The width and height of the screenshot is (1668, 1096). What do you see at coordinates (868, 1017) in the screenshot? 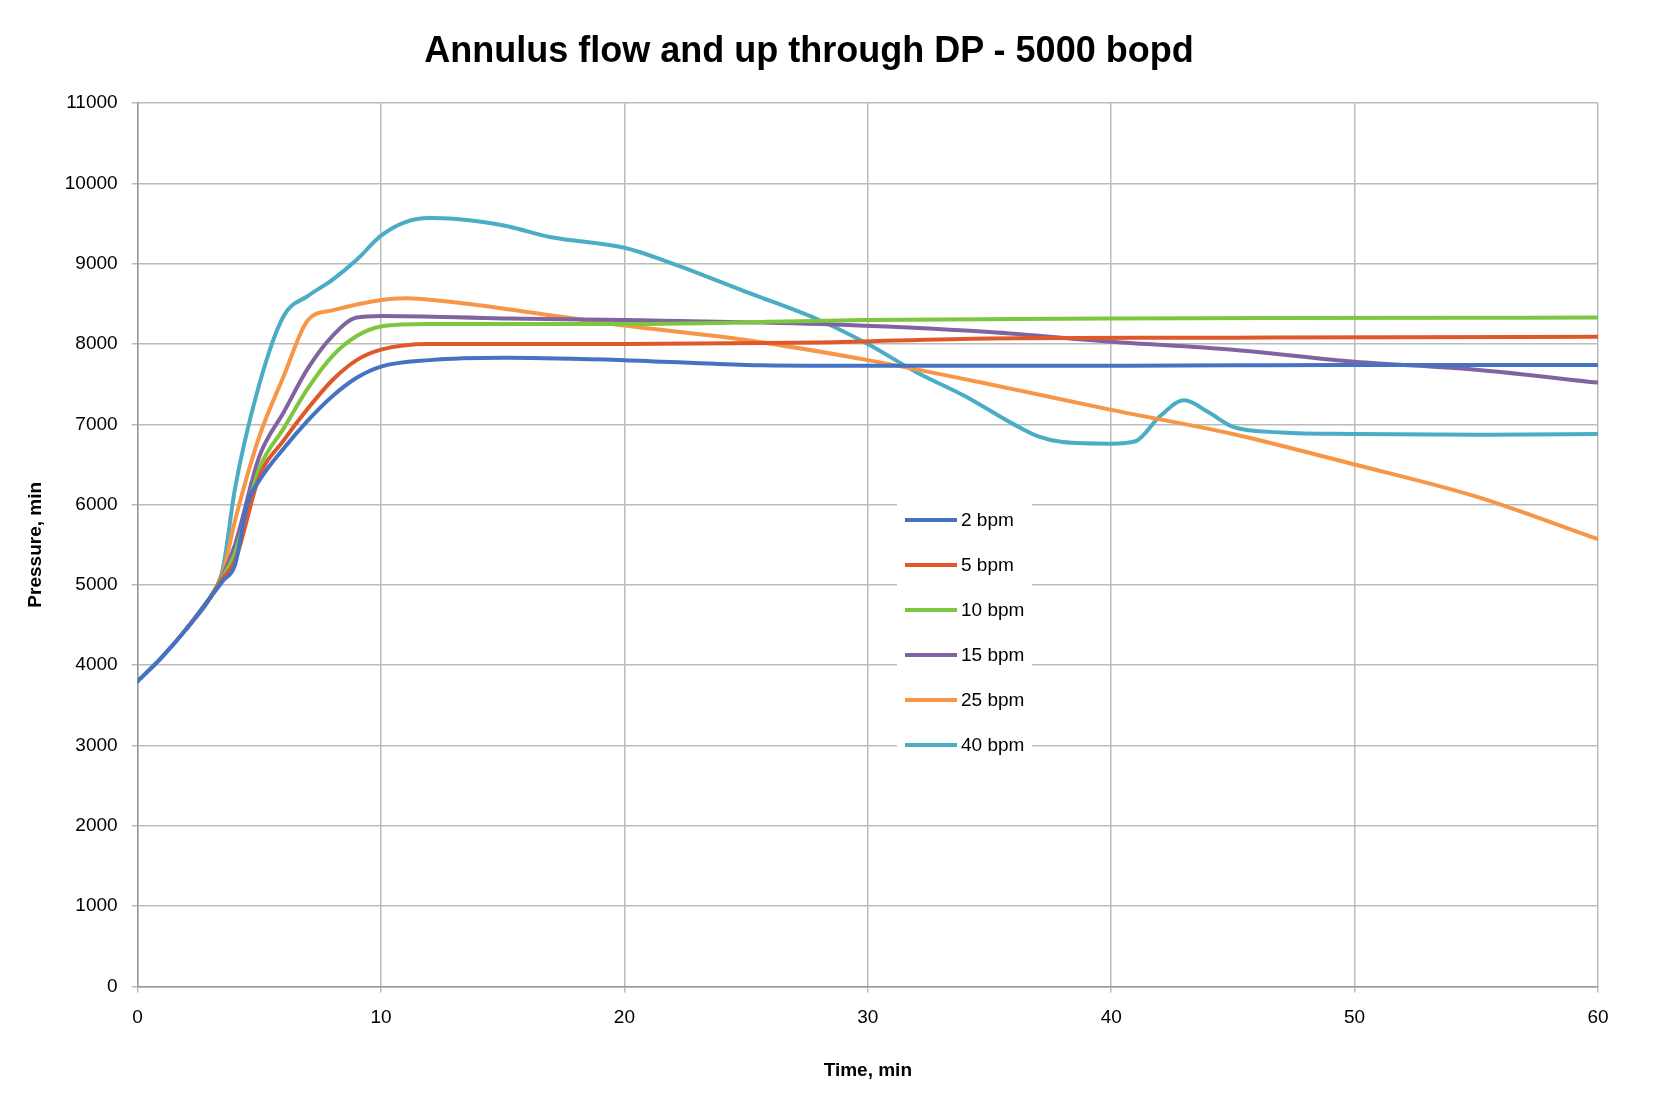
I see `x-tick-label: 30` at bounding box center [868, 1017].